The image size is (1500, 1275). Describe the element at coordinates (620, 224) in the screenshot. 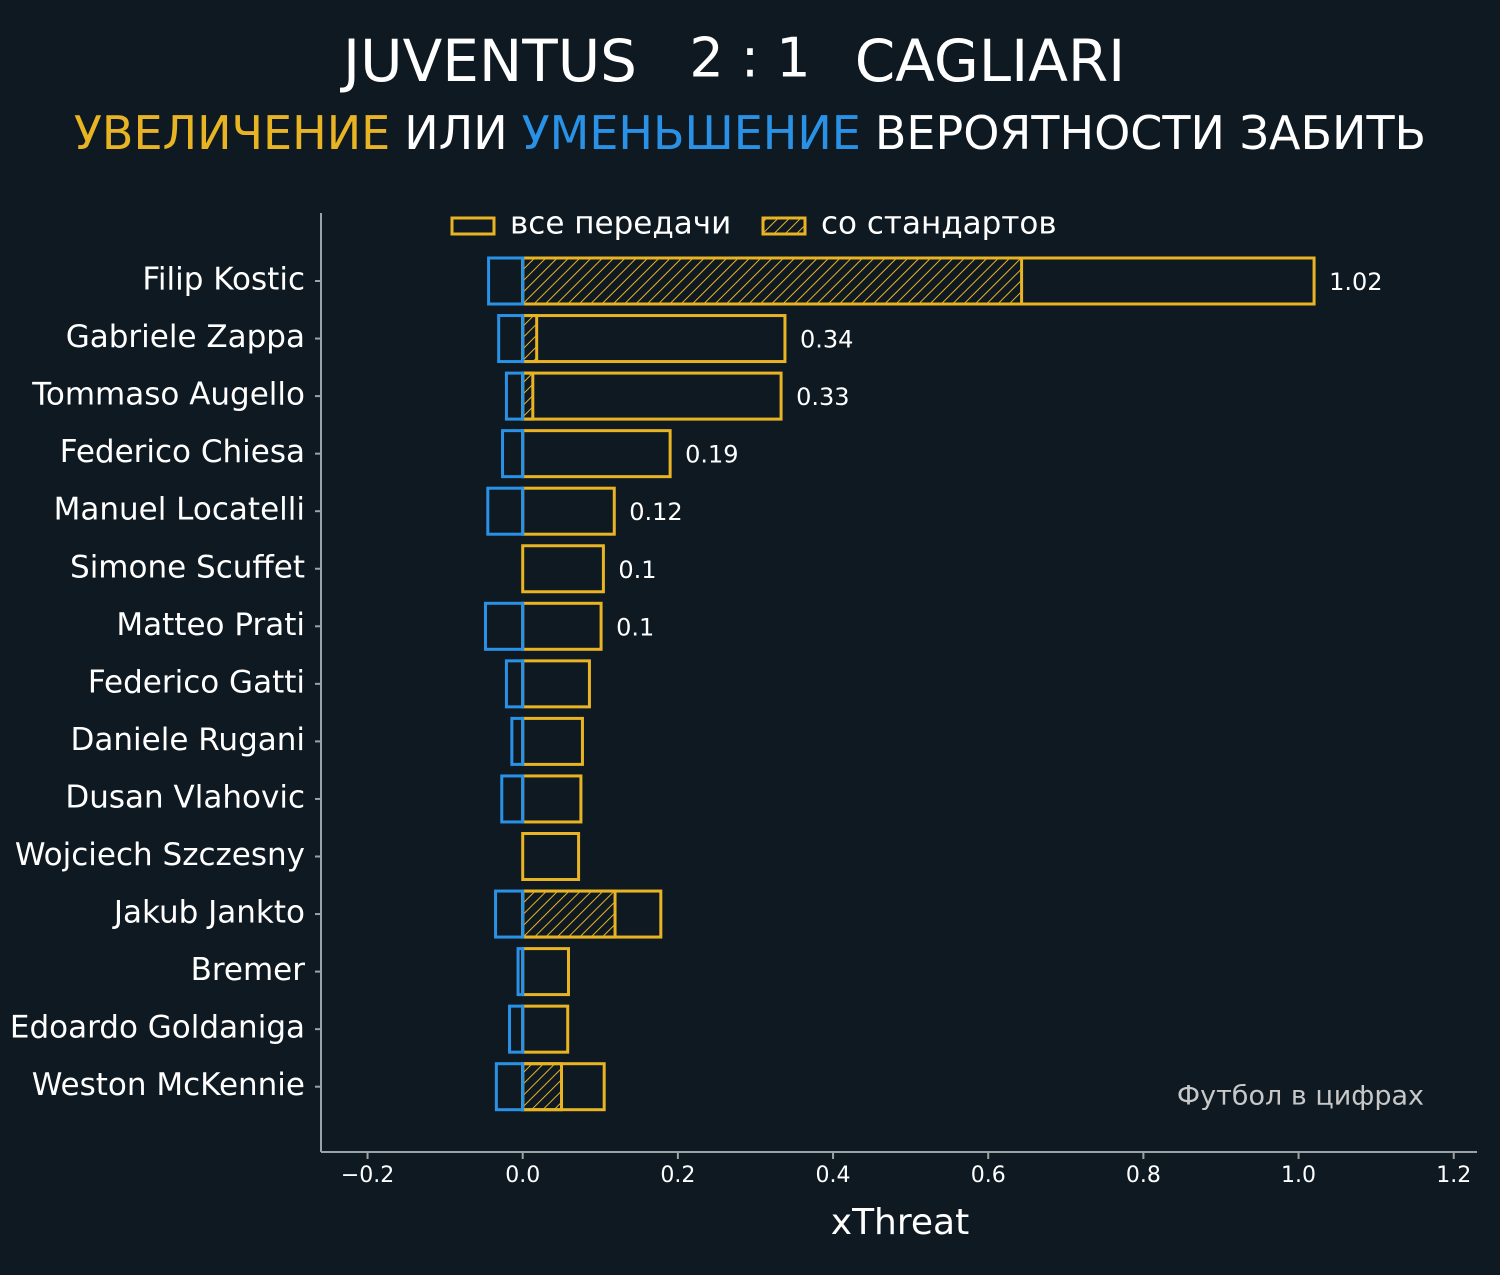

I see `legend-label: все передачи` at that location.